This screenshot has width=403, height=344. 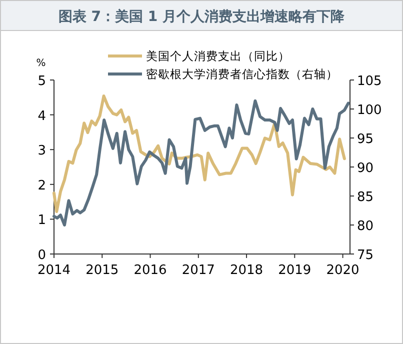 I want to click on y2-tick-label: 105, so click(x=369, y=81).